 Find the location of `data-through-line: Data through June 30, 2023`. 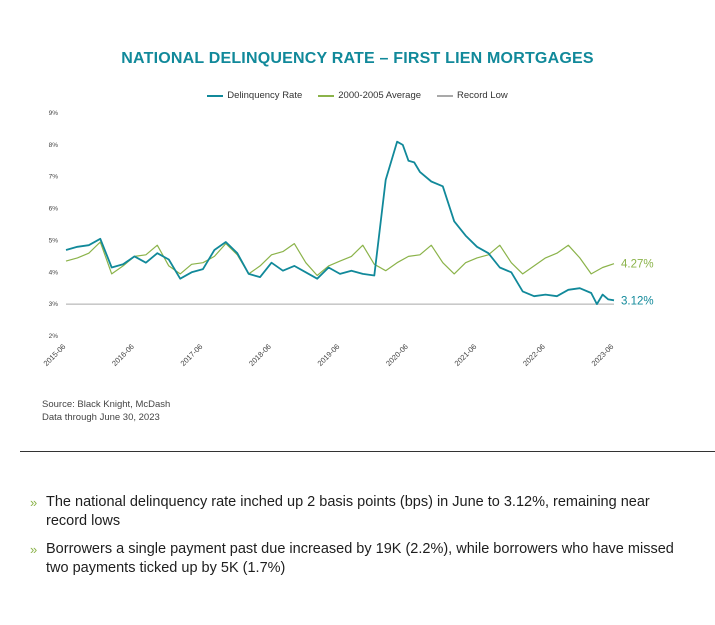

data-through-line: Data through June 30, 2023 is located at coordinates (101, 417).